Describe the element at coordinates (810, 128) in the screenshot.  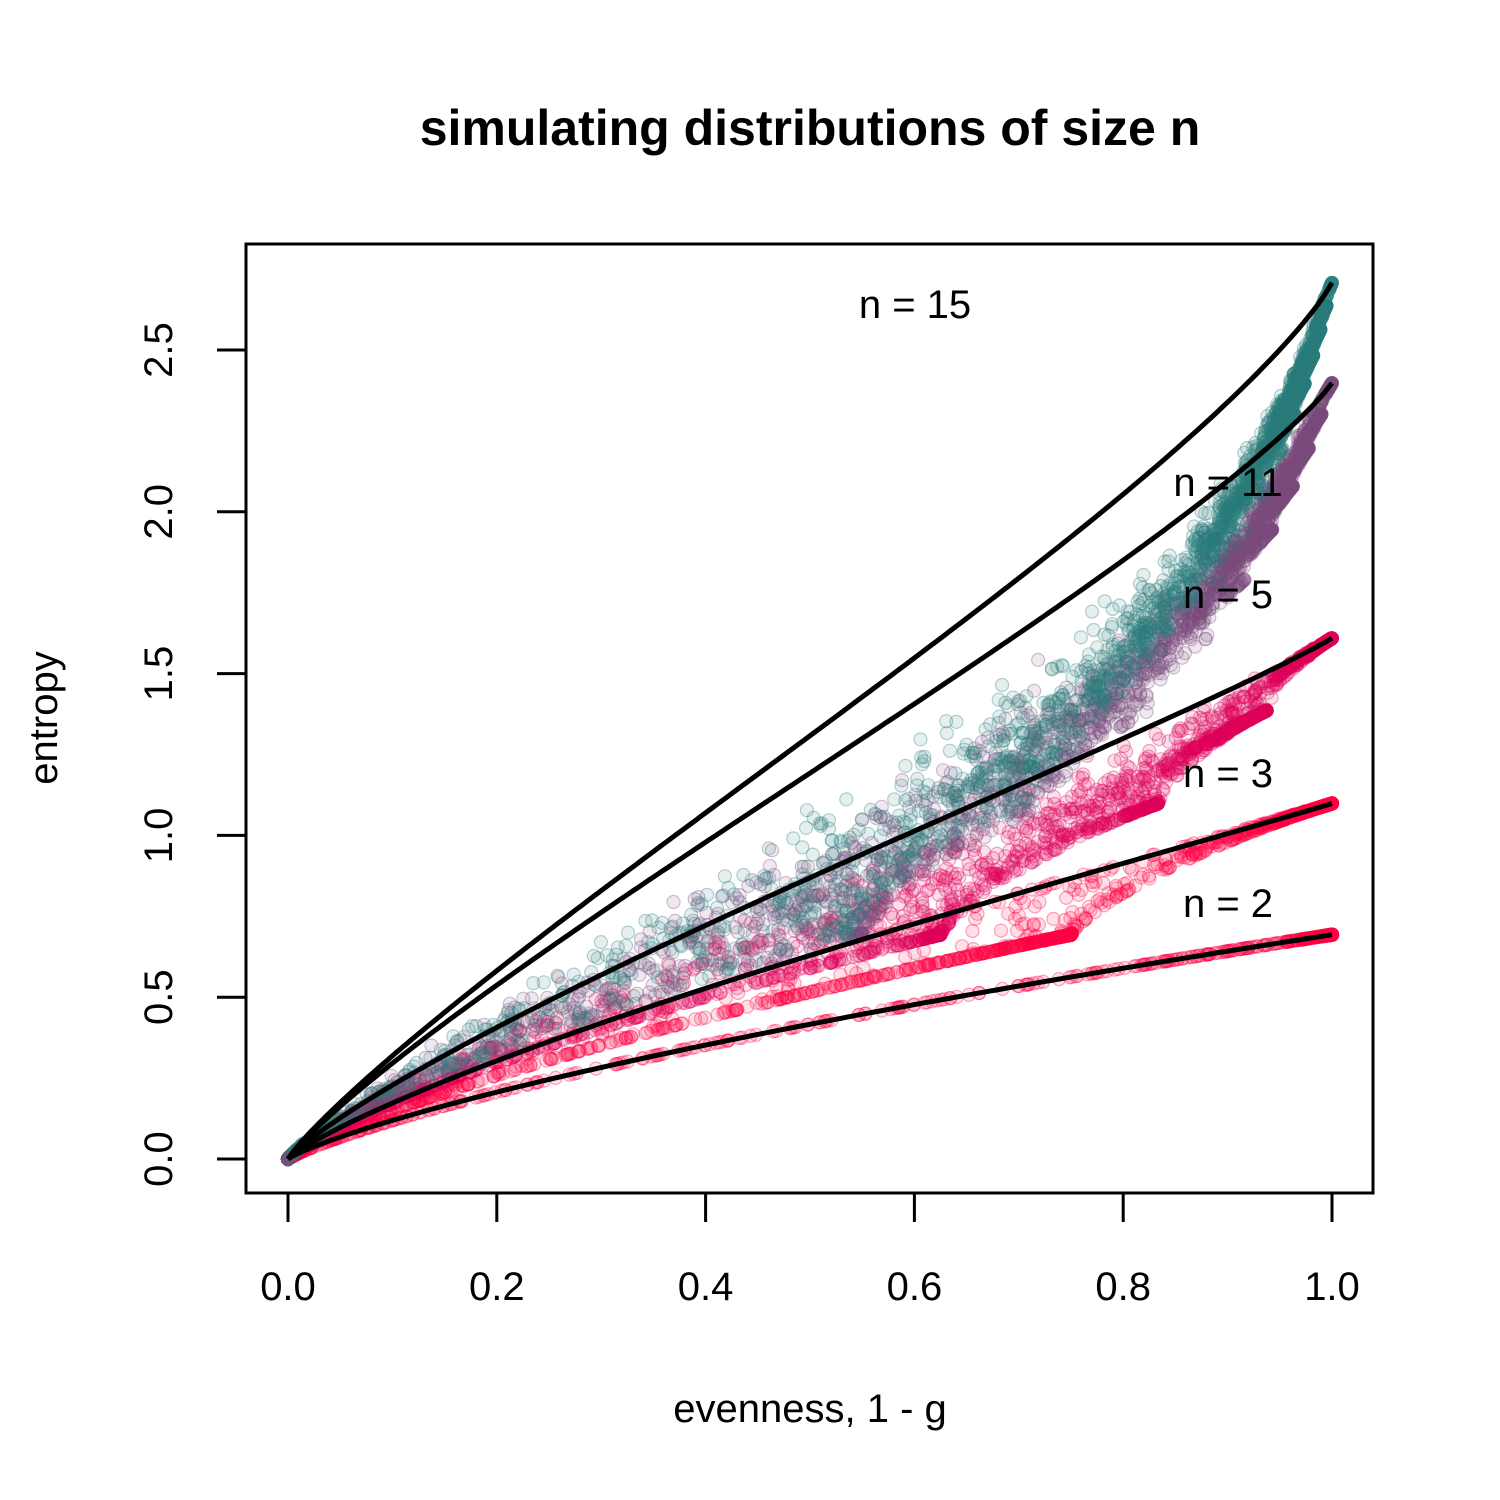
I see `chart-title: simulating distributions of size n` at that location.